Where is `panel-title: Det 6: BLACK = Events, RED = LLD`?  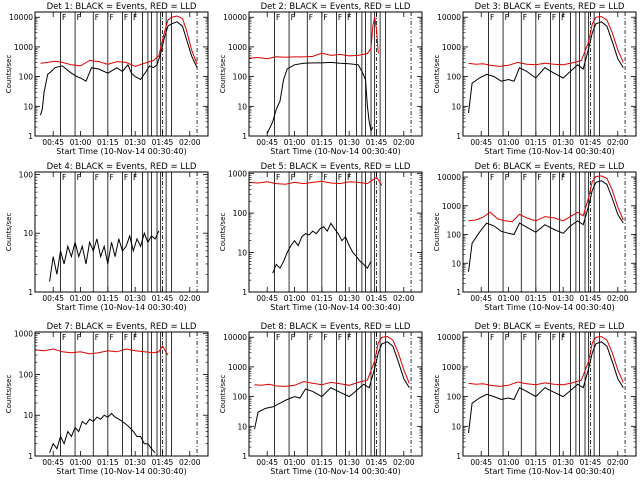
panel-title: Det 6: BLACK = Events, RED = LLD is located at coordinates (550, 167).